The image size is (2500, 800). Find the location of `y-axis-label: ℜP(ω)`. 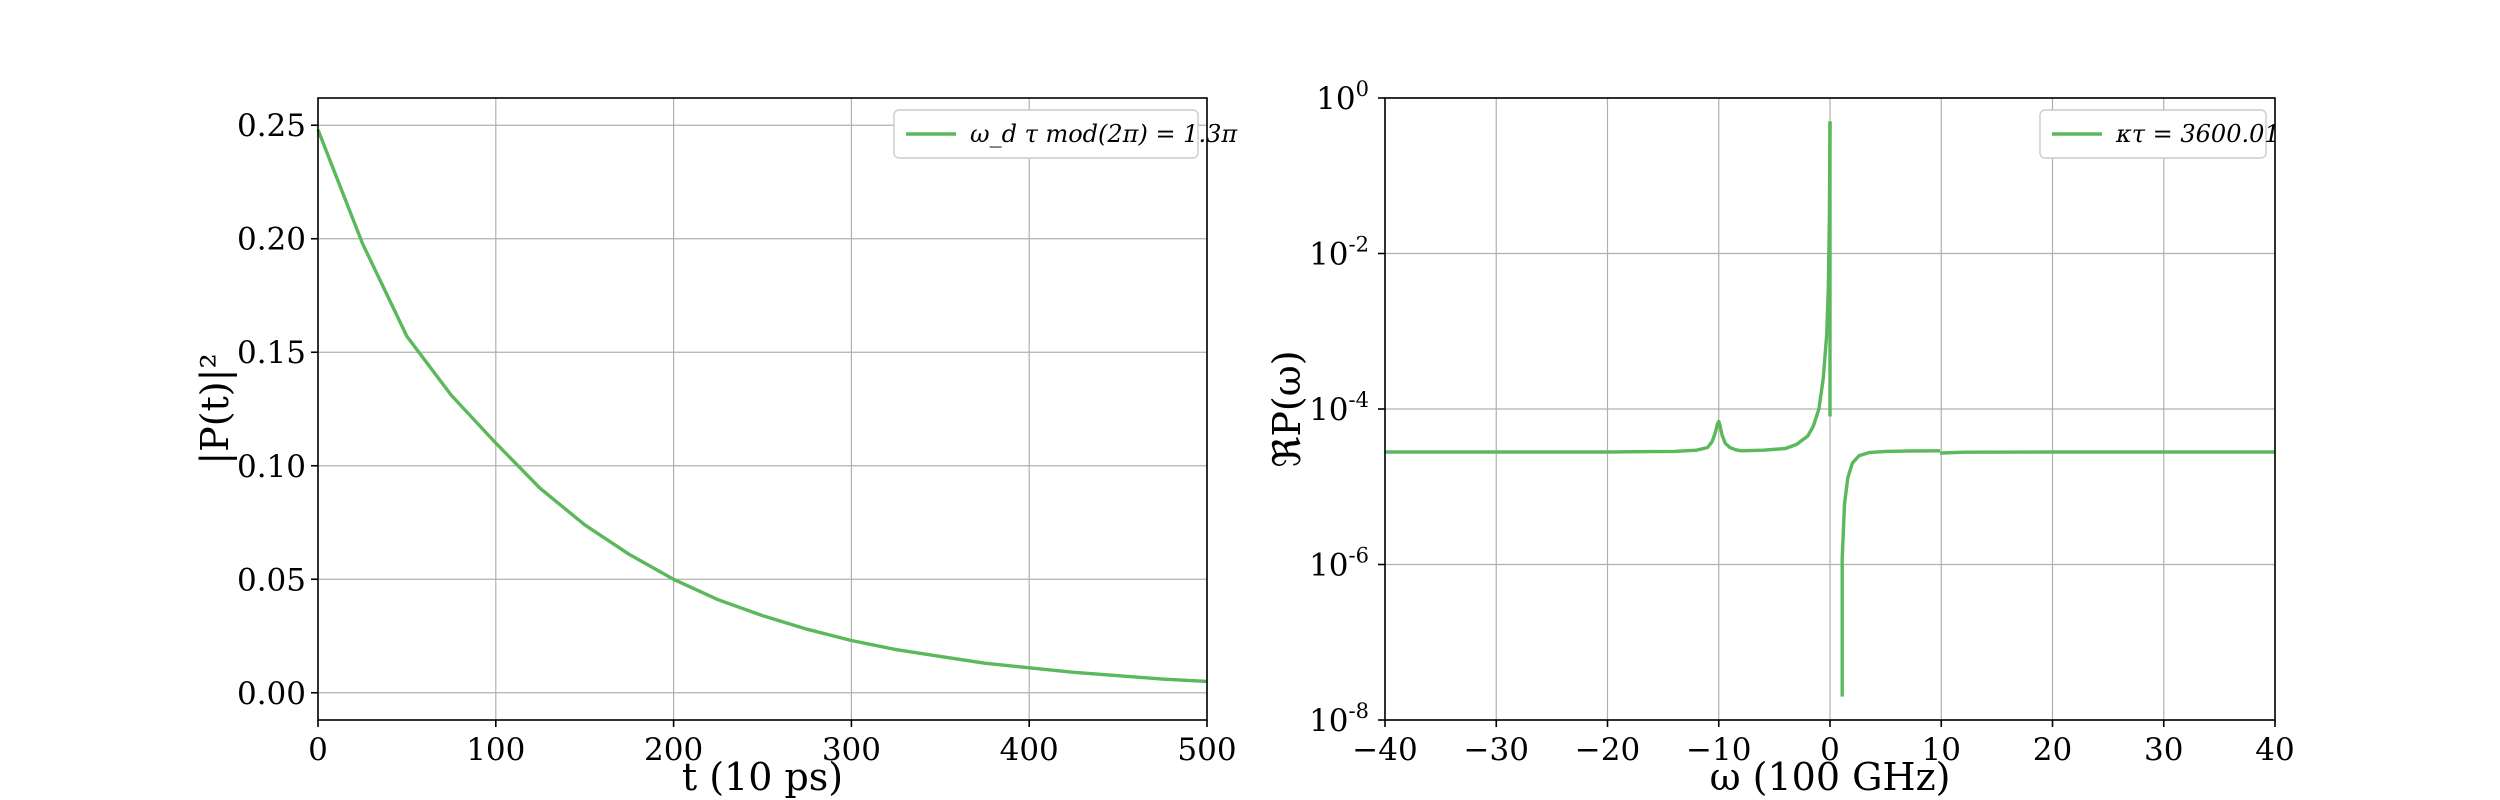

y-axis-label: ℜP(ω) is located at coordinates (1287, 408).